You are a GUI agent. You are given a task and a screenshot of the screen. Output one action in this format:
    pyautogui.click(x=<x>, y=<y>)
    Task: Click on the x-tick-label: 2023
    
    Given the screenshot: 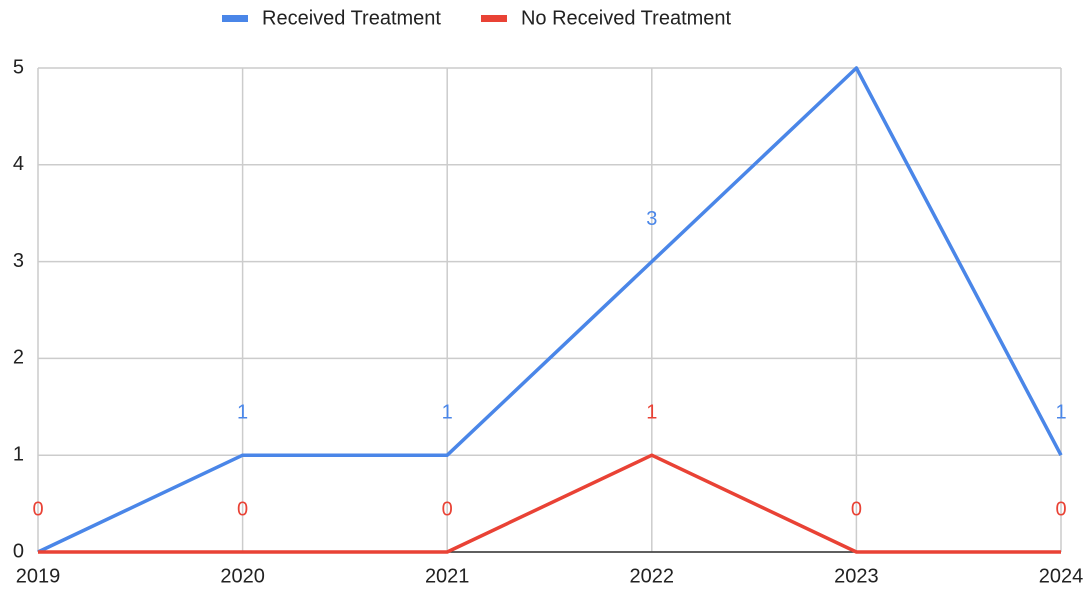 What is the action you would take?
    pyautogui.click(x=856, y=576)
    